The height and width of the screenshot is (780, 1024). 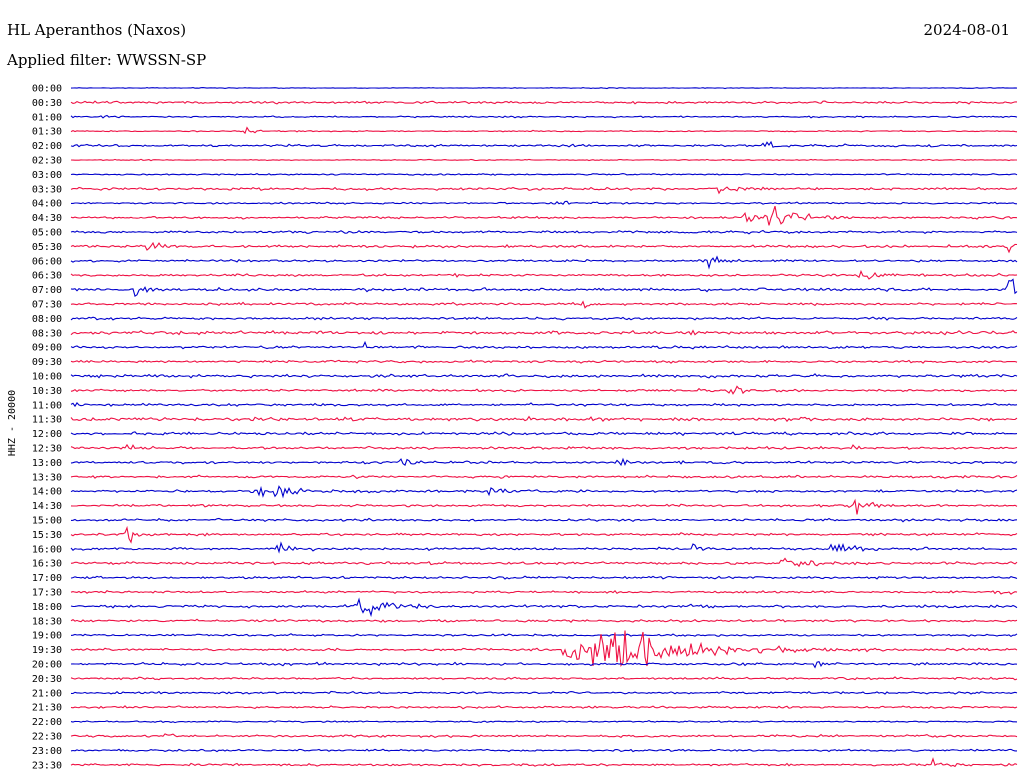 I want to click on trace-time-label: 20:30, so click(x=47, y=679).